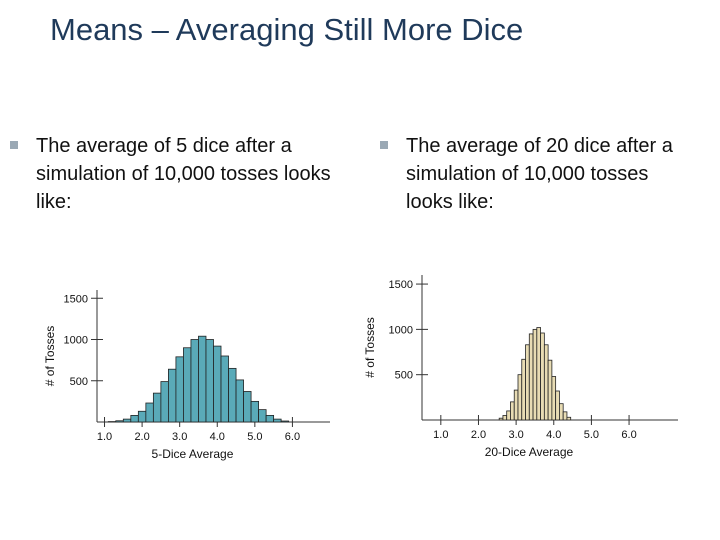  What do you see at coordinates (287, 29) in the screenshot?
I see `slide-title: Means – Averaging Still More Dice` at bounding box center [287, 29].